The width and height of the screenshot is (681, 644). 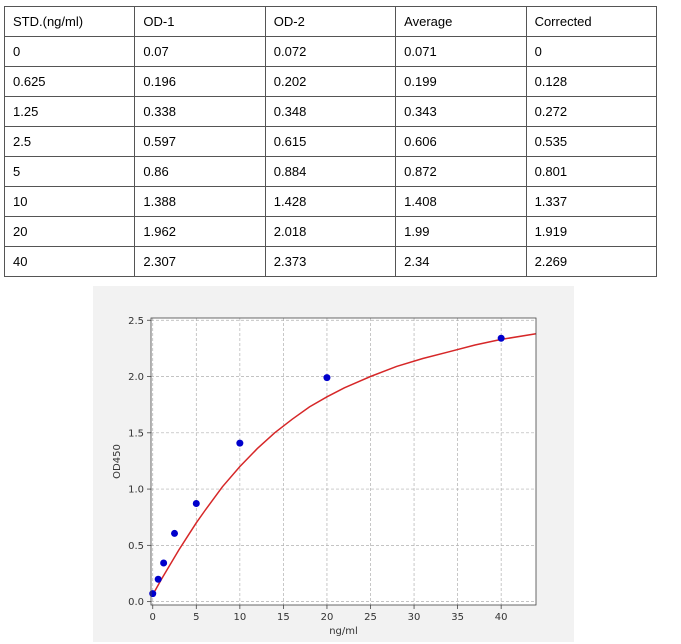 What do you see at coordinates (461, 201) in the screenshot?
I see `table-cell: 1.408` at bounding box center [461, 201].